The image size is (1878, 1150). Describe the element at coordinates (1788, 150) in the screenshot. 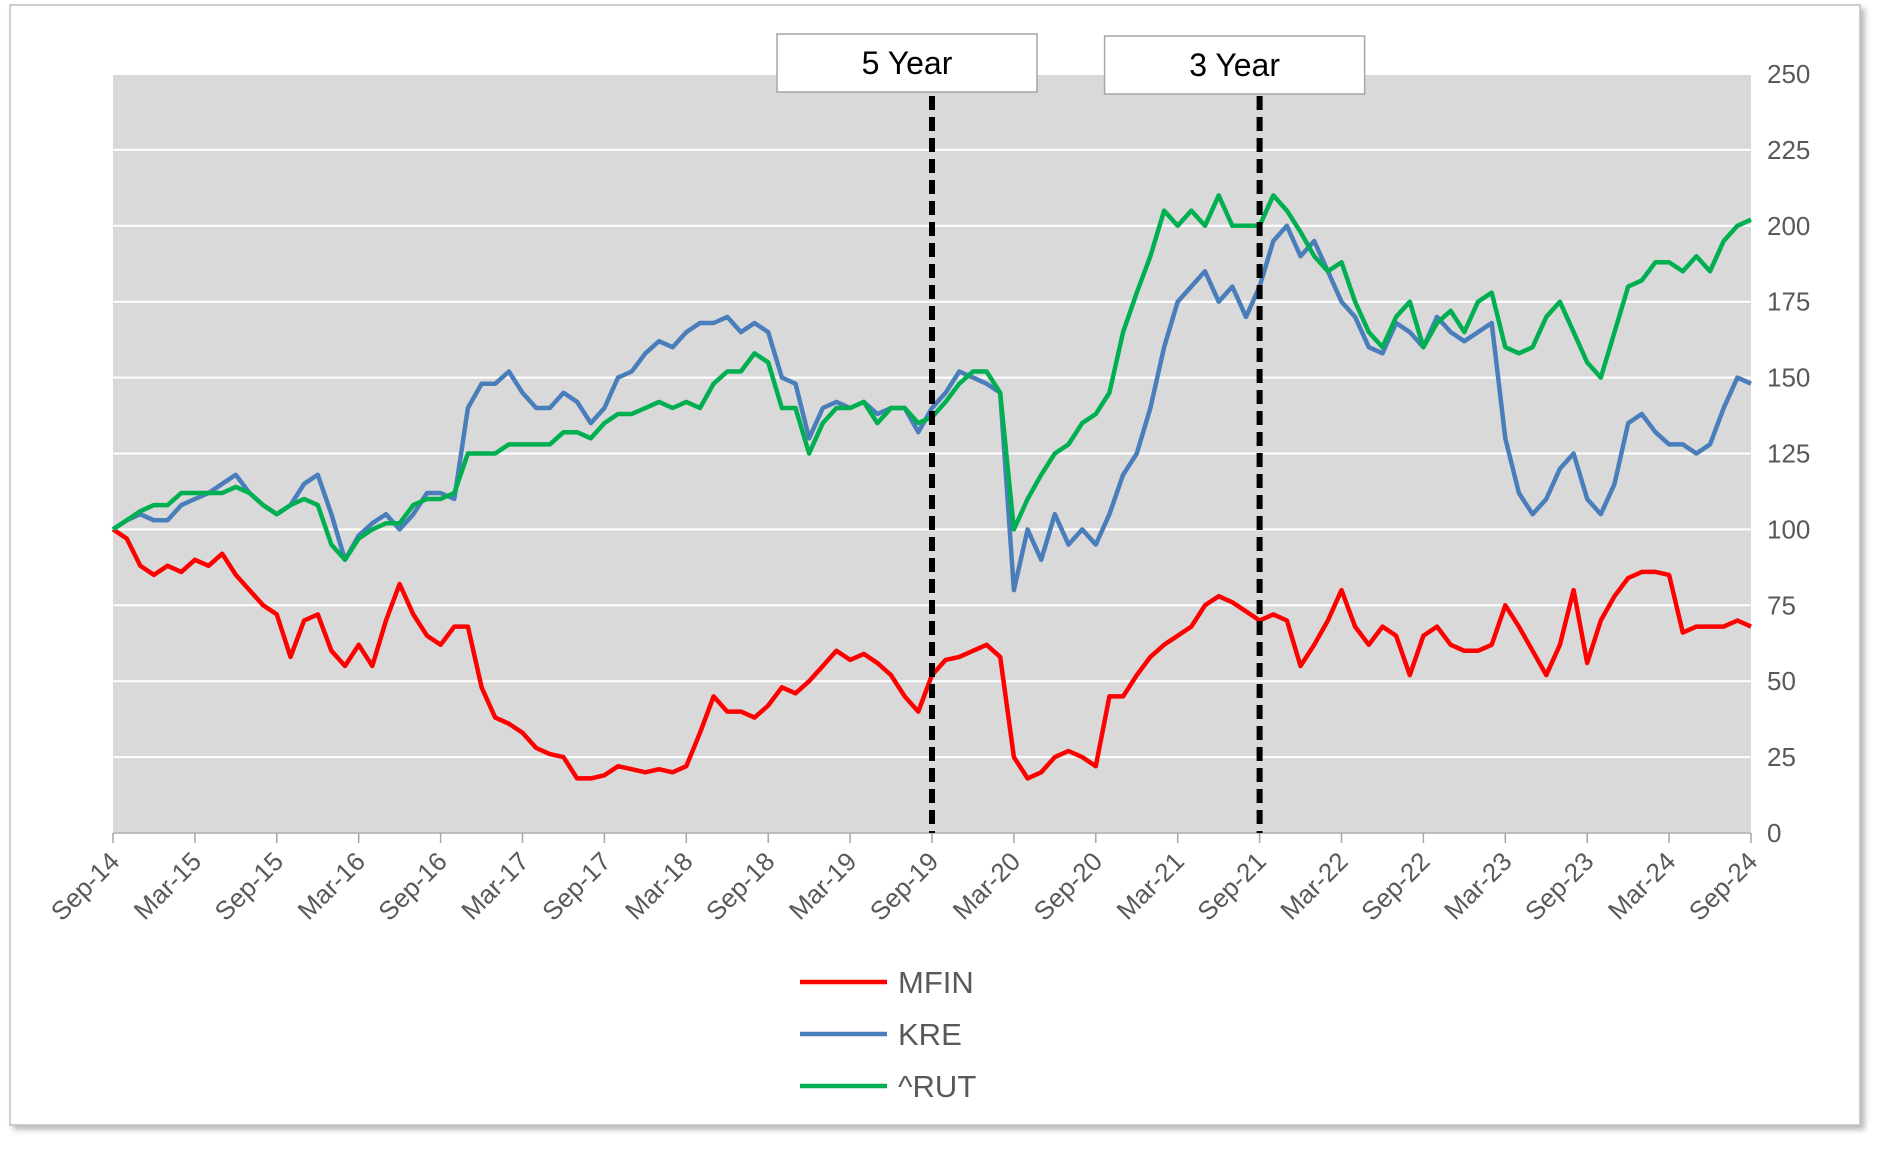

I see `y-tick-label: 225` at that location.